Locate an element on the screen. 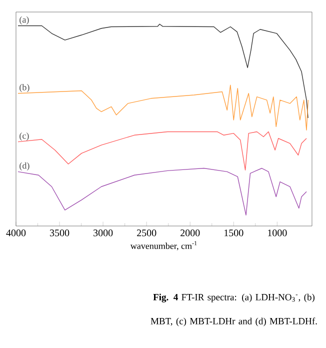  x-tick-label: 4000 is located at coordinates (16, 233).